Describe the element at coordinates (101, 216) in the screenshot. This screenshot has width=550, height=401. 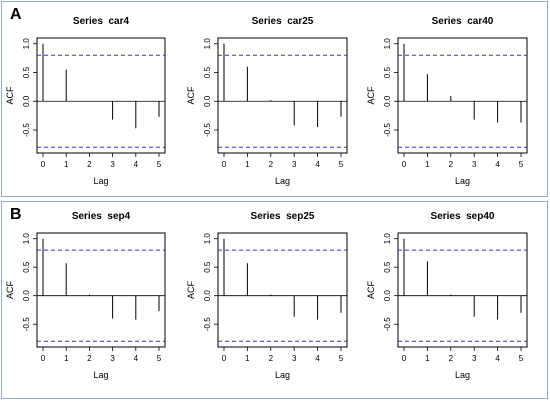
I see `plot-title: Series sep4` at that location.